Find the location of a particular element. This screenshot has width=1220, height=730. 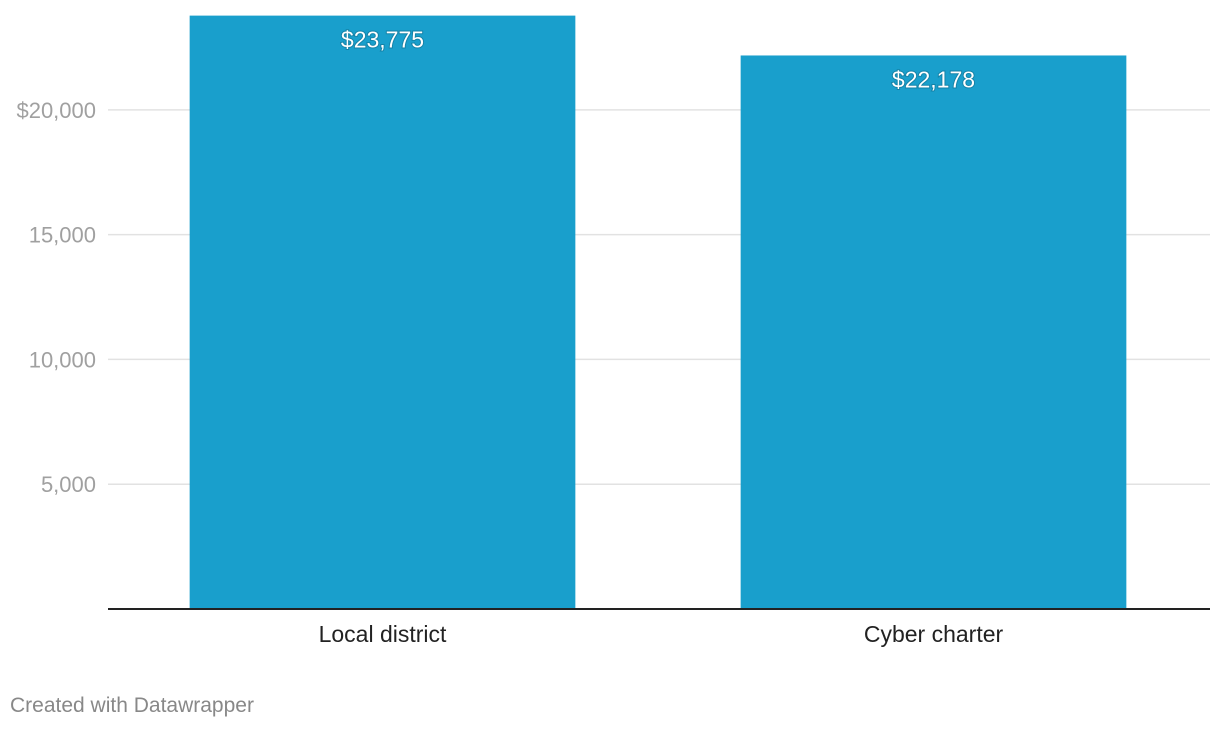

bar-value-label: $22,178 is located at coordinates (933, 79).